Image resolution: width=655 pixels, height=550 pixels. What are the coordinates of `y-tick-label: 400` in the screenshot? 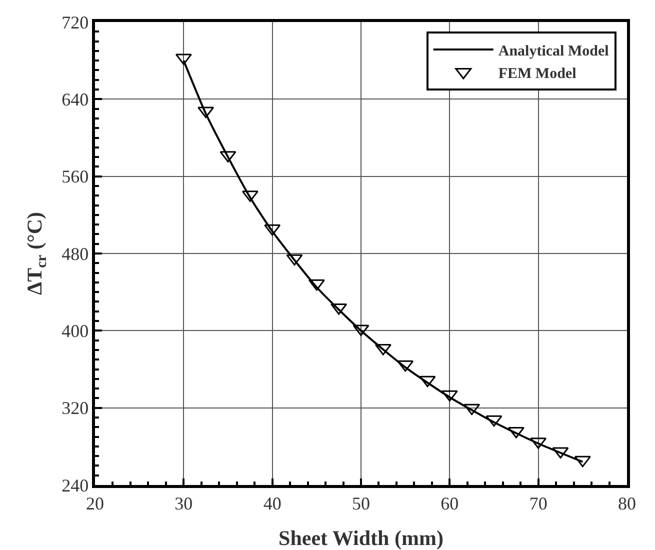 It's located at (75, 330).